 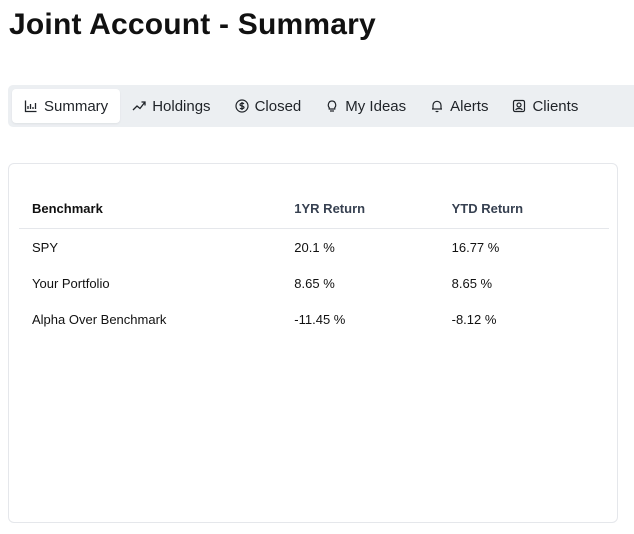 I want to click on tab-closed: Closed, so click(x=268, y=106).